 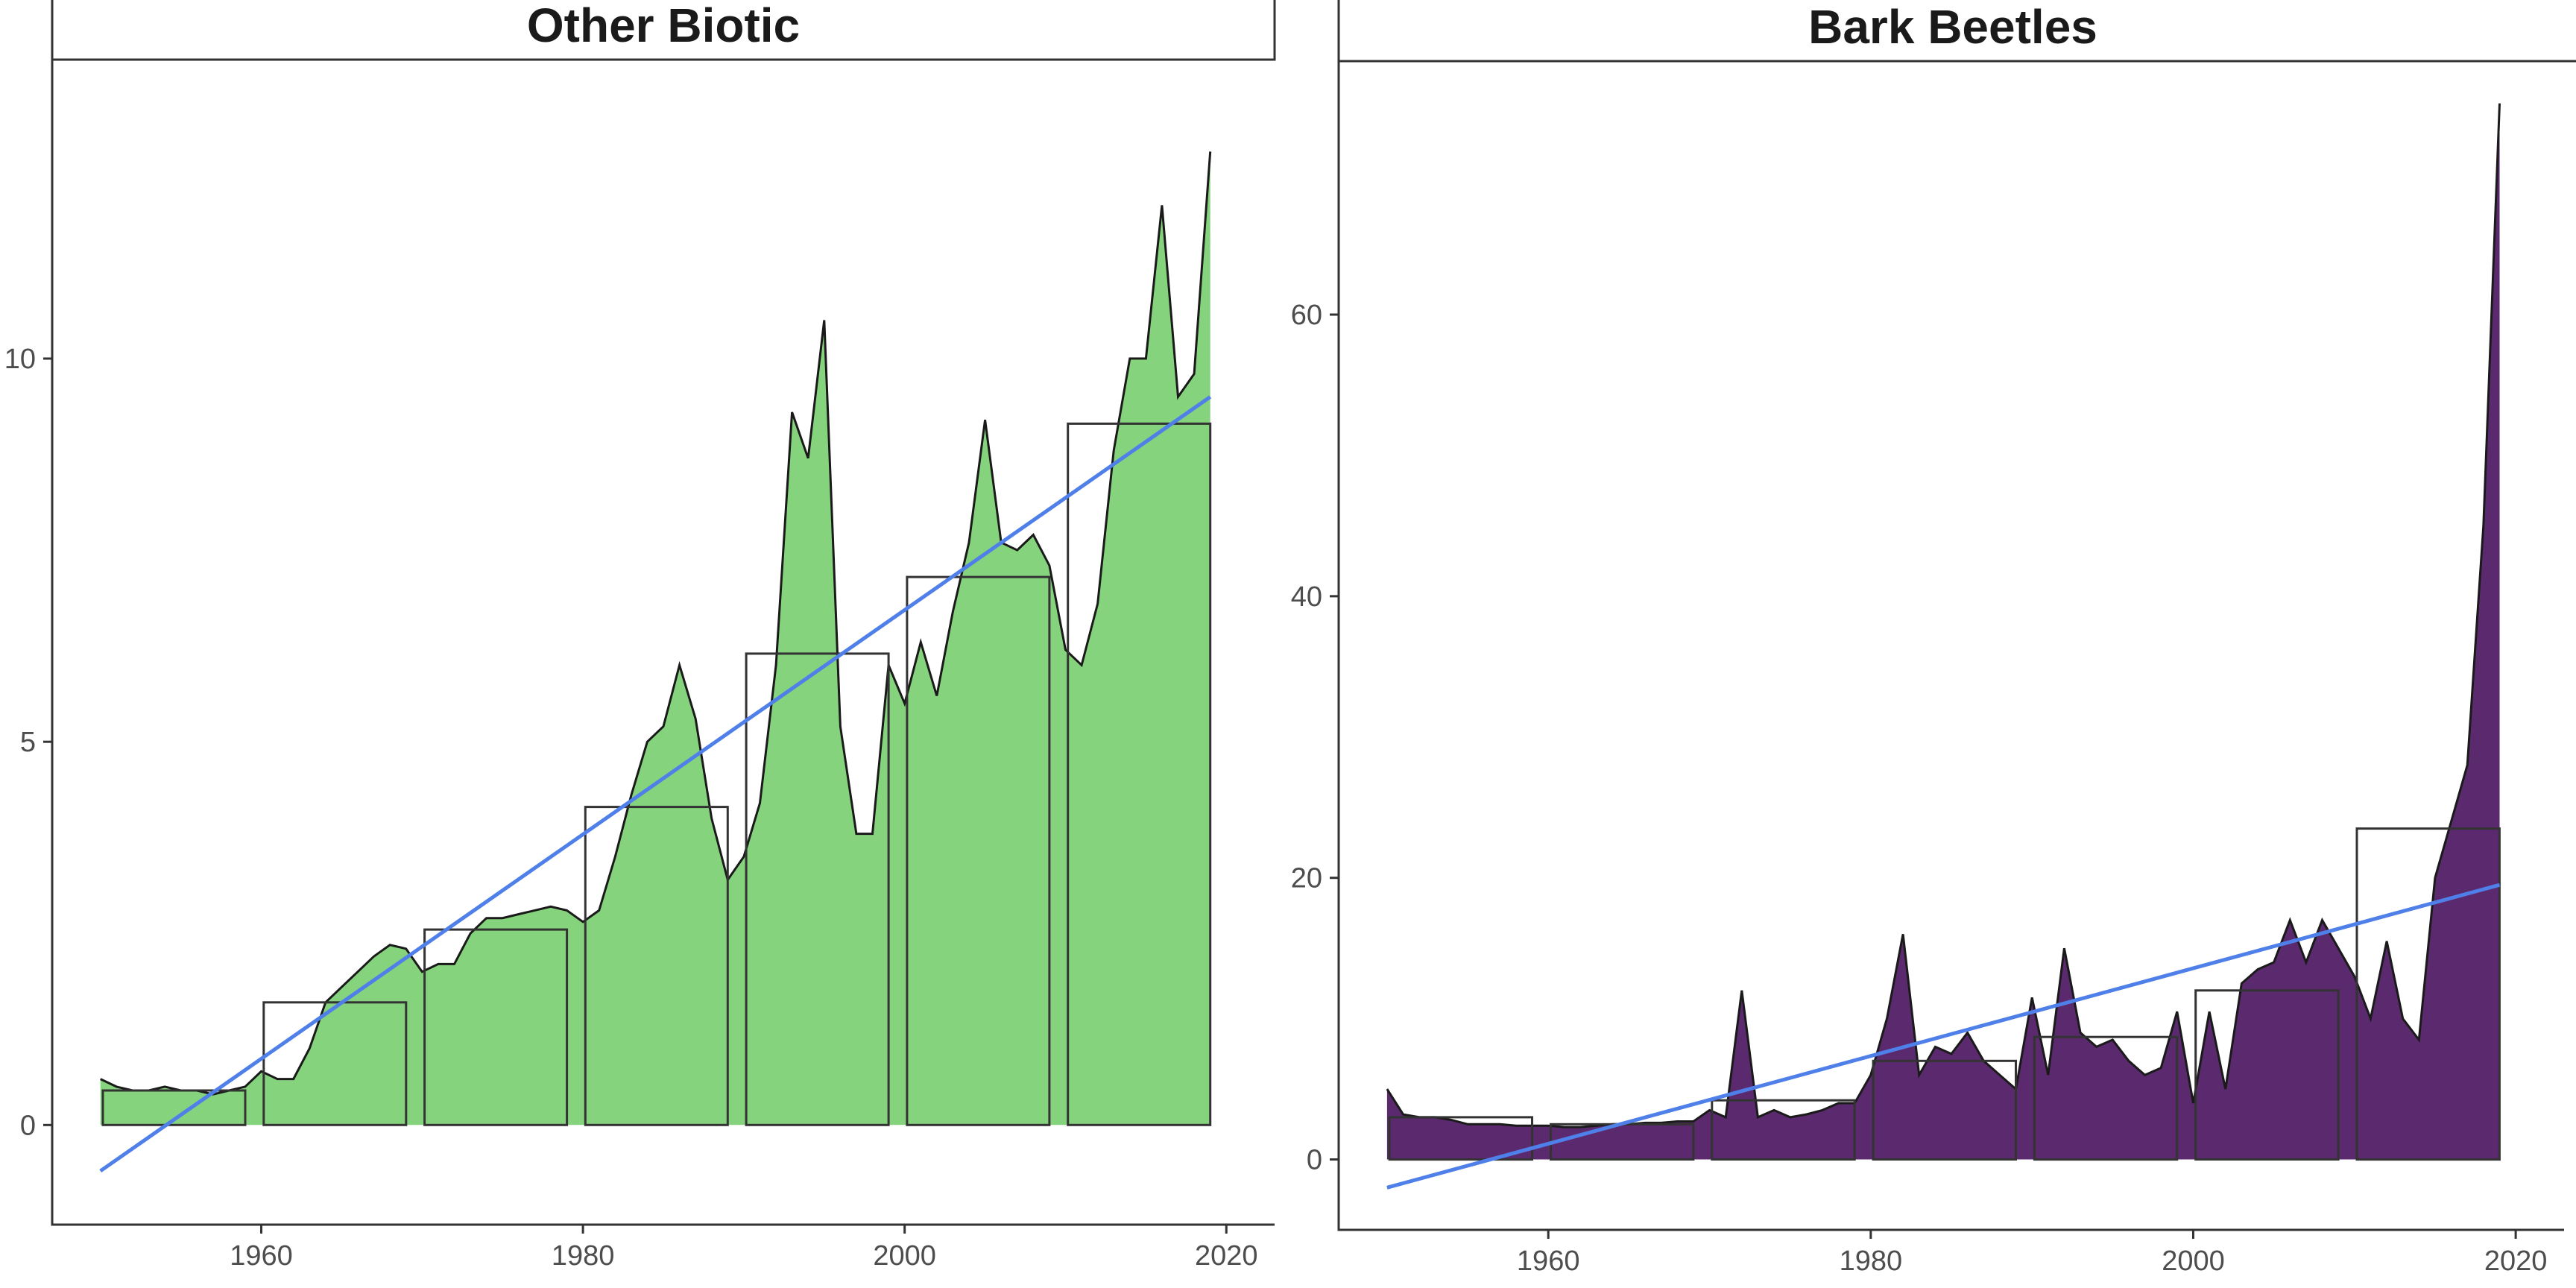 What do you see at coordinates (20, 360) in the screenshot?
I see `y-tick-label: 10` at bounding box center [20, 360].